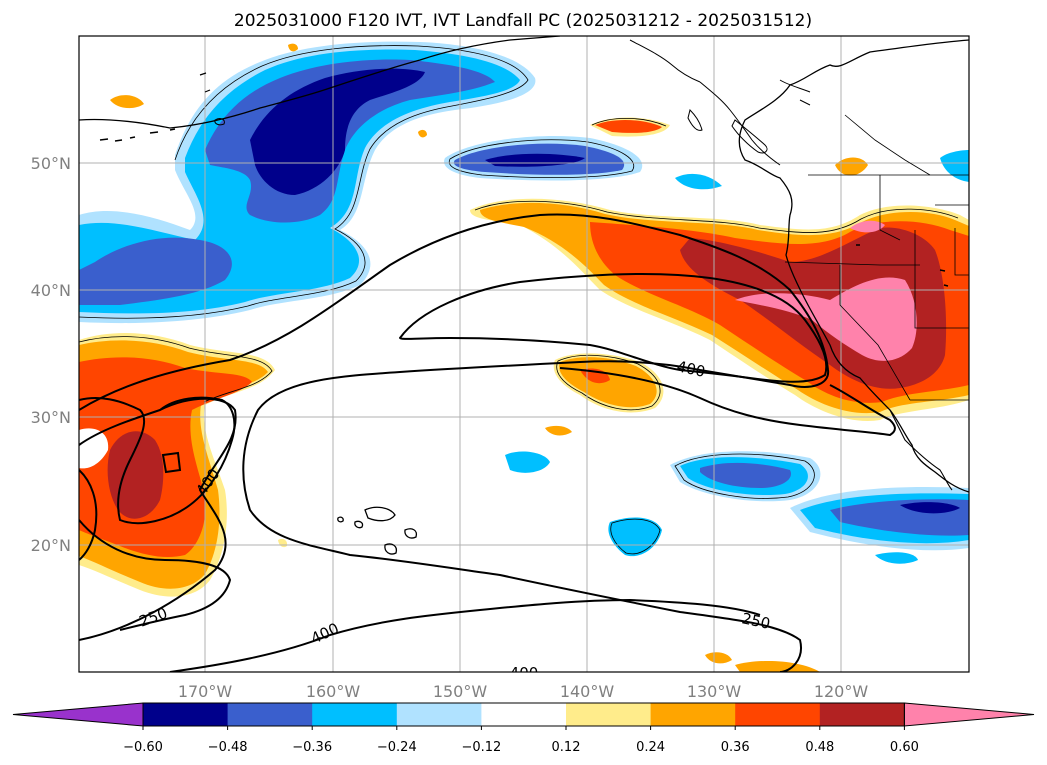 The height and width of the screenshot is (765, 1047). Describe the element at coordinates (78, 714) in the screenshot. I see `colorbar-extend-left` at that location.